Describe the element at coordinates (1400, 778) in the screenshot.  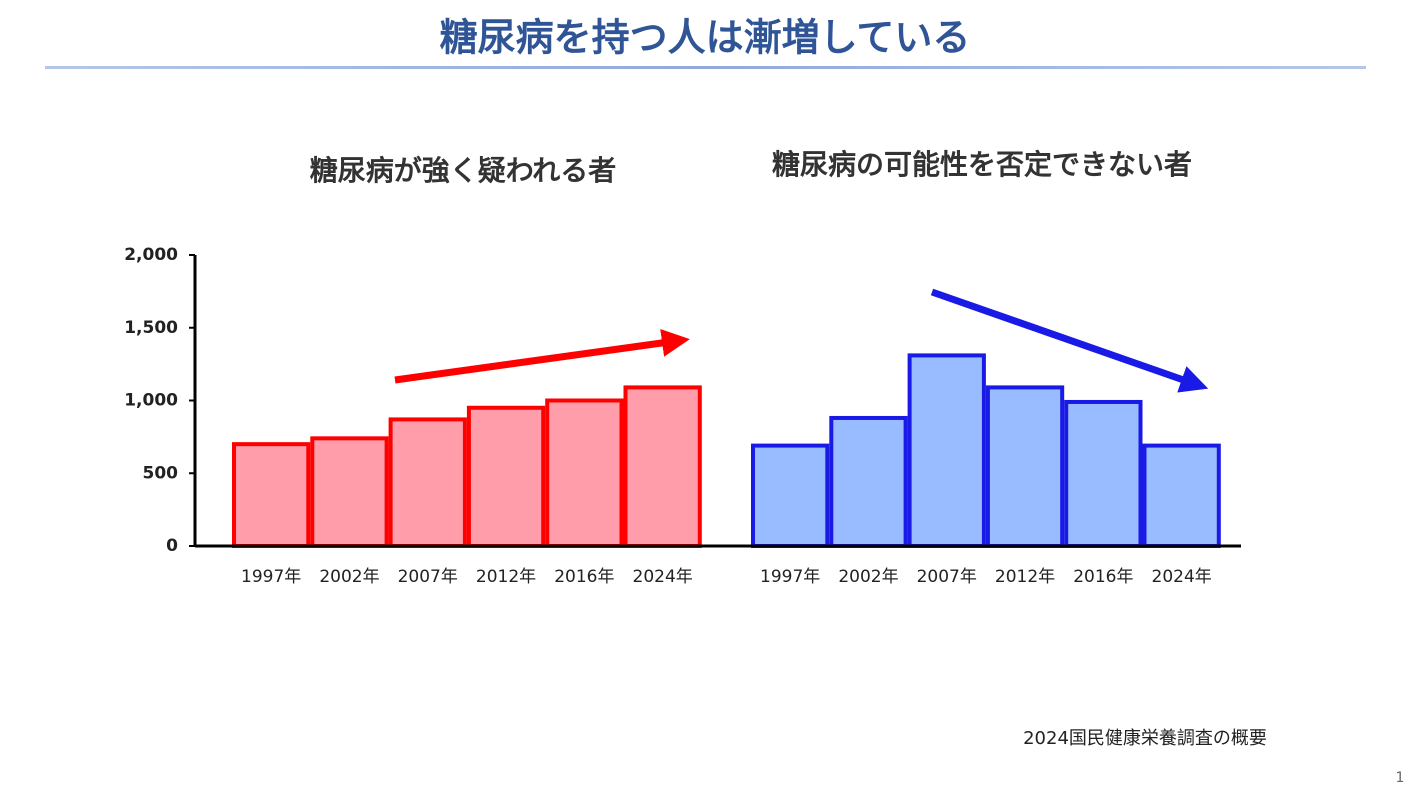
I see `page-number: 1` at that location.